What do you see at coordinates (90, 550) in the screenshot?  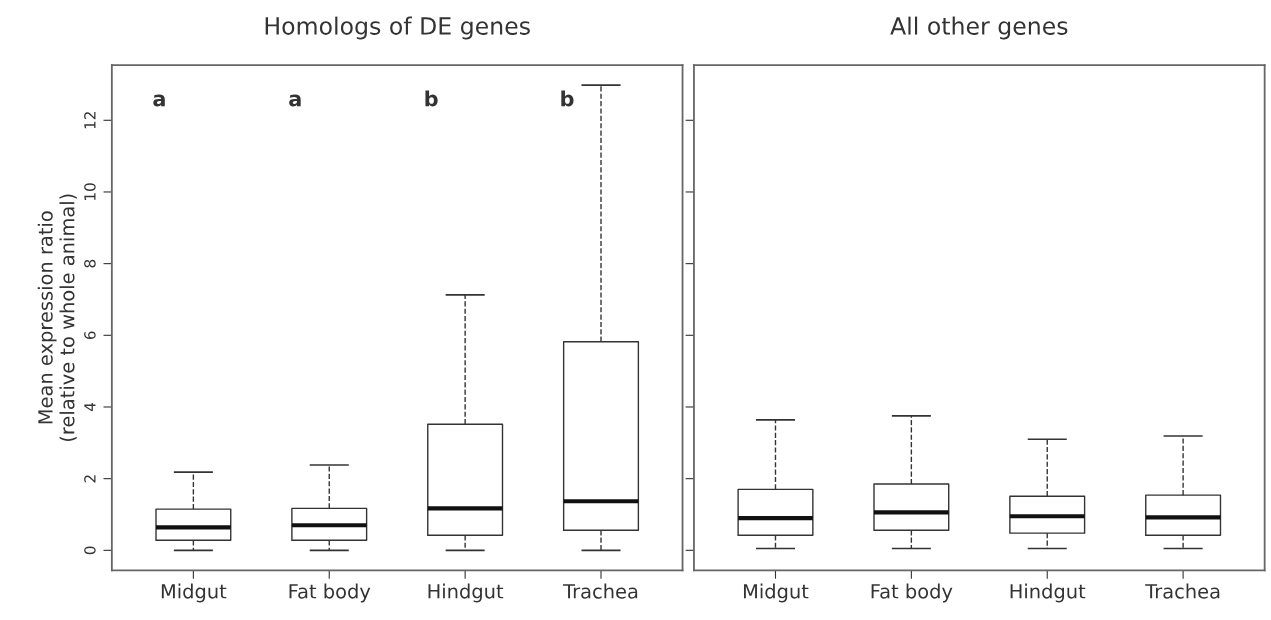 I see `y-tick-label: 0` at bounding box center [90, 550].